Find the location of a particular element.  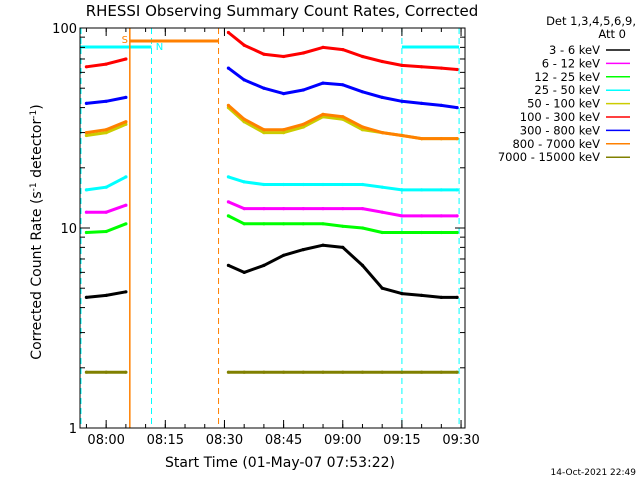

x-tick-label: 08:15 is located at coordinates (165, 440).